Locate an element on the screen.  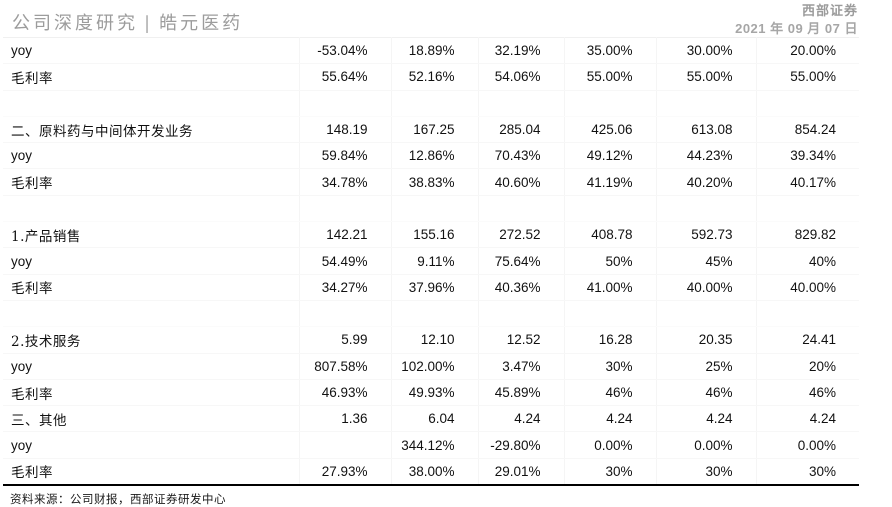
cell-value: 148.19 is located at coordinates (345, 130).